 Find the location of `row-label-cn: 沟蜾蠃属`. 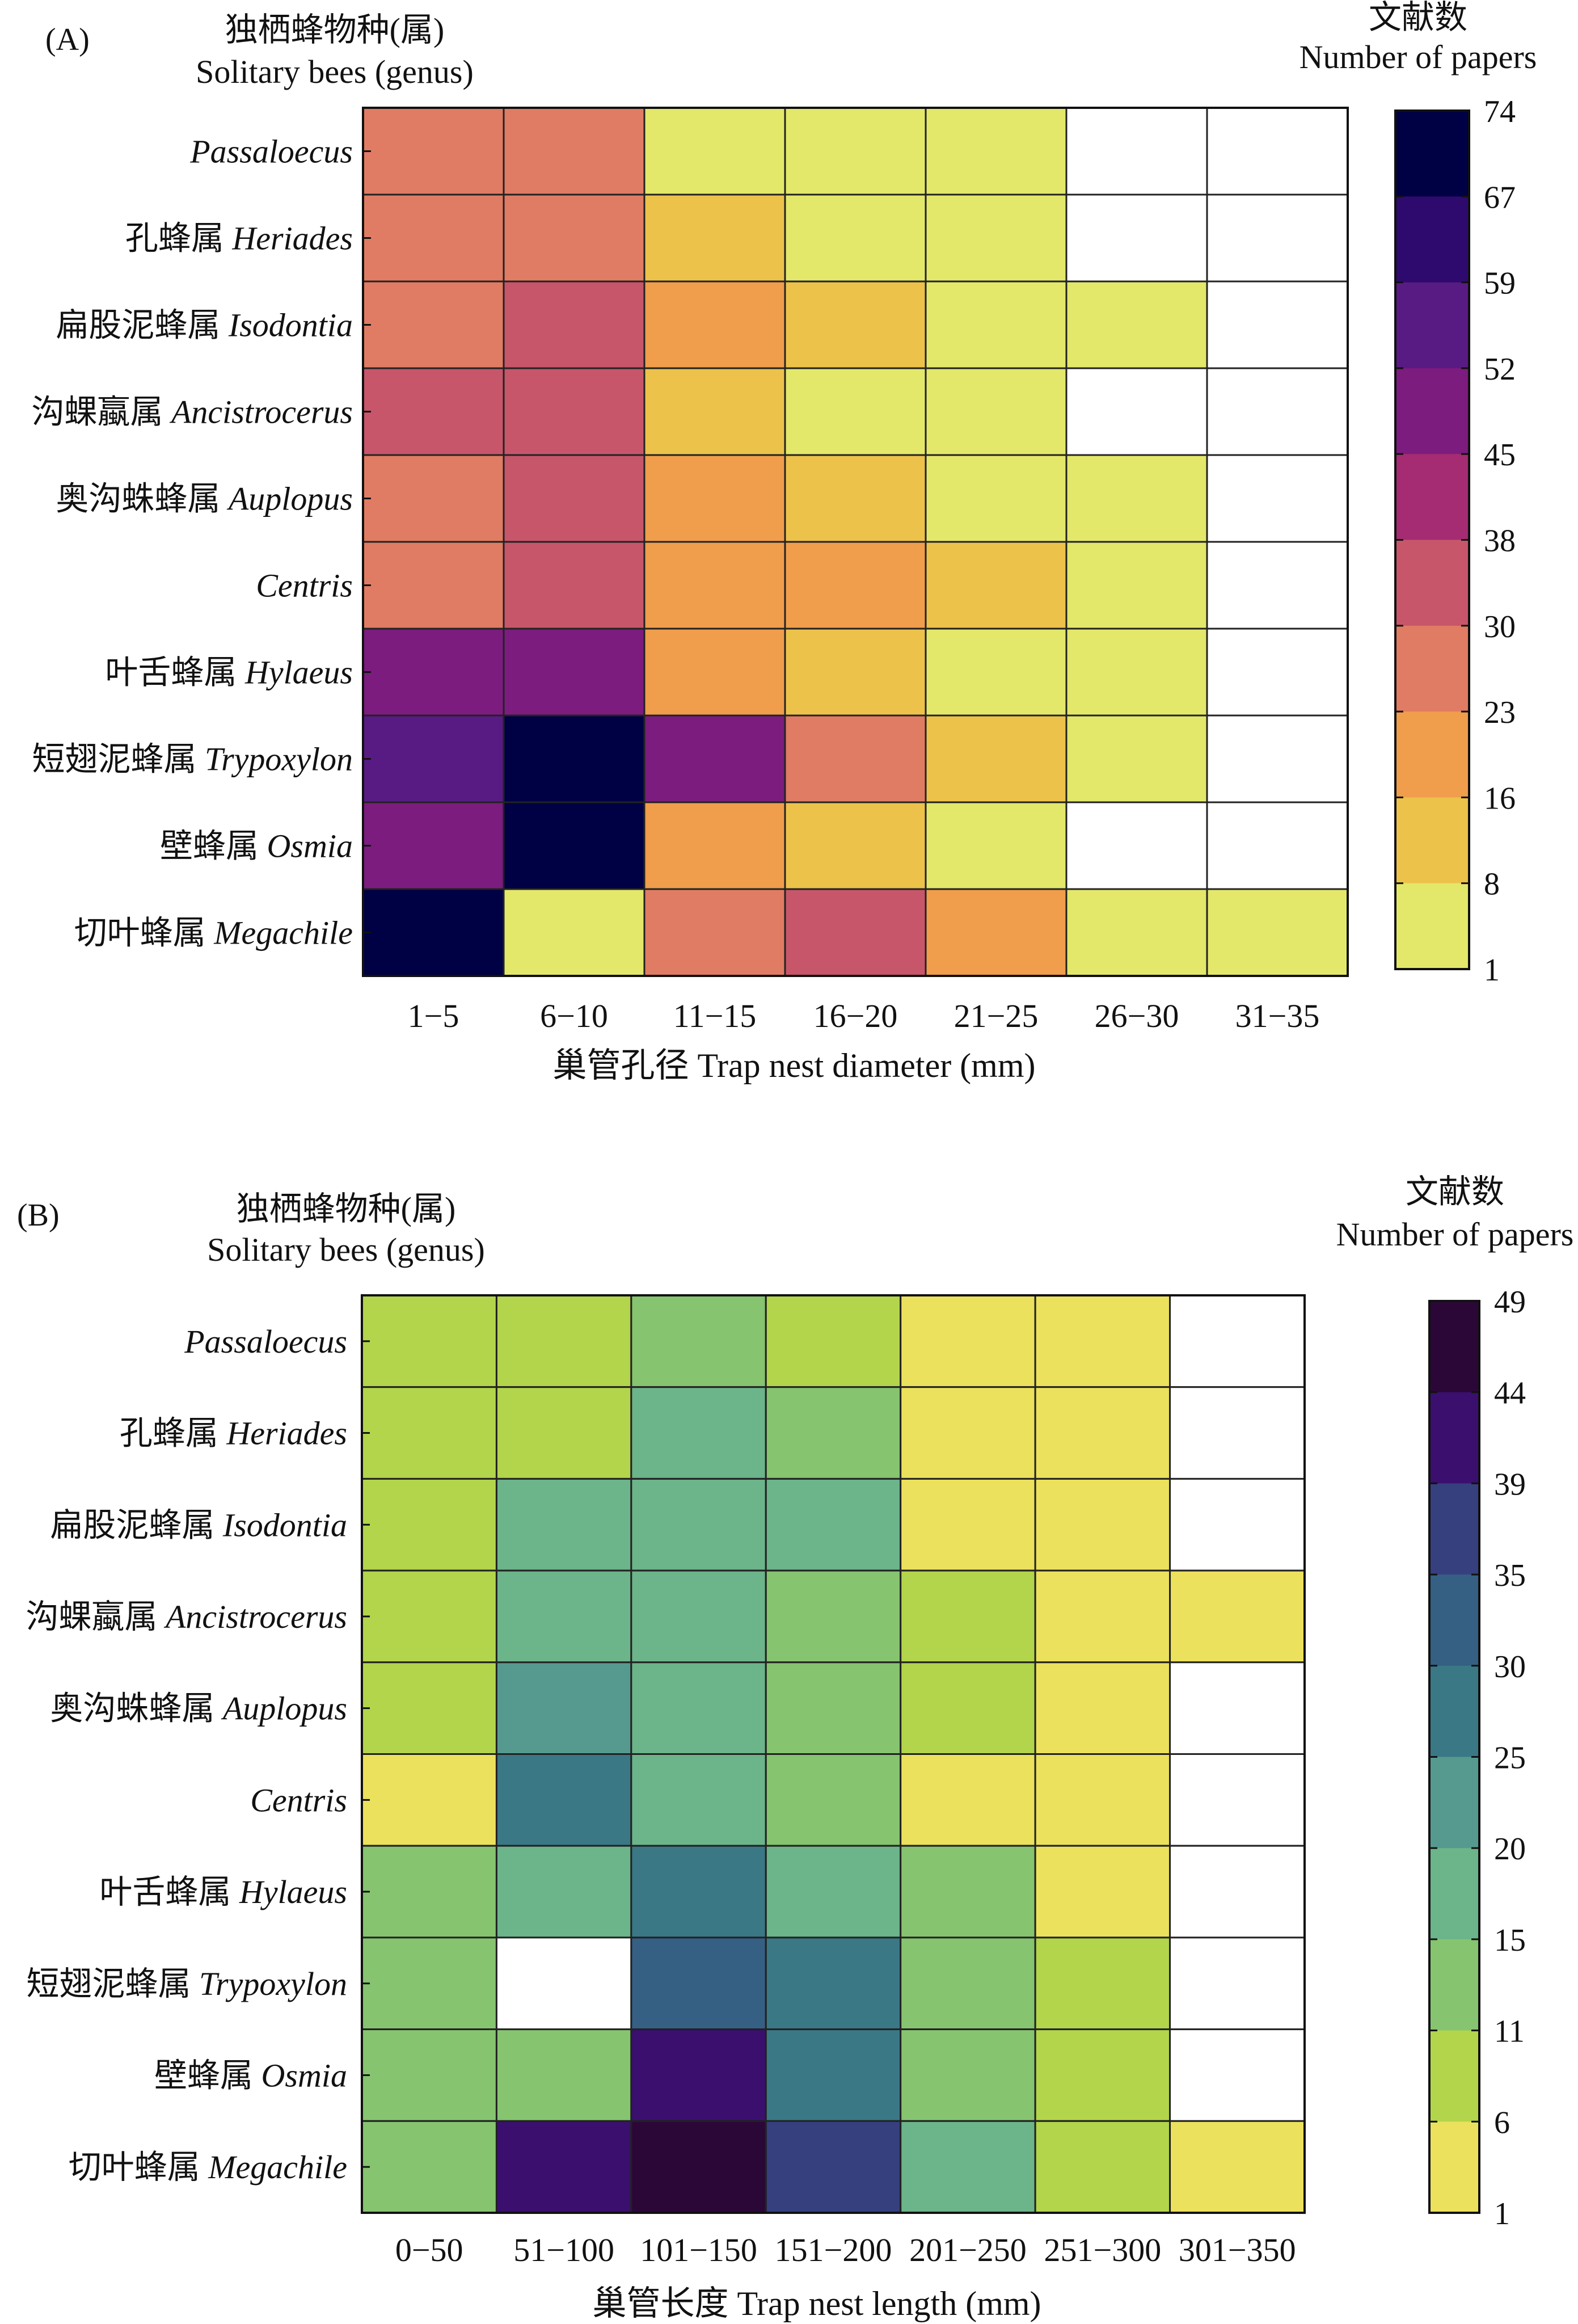

row-label-cn: 沟蜾蠃属 is located at coordinates (101, 412).